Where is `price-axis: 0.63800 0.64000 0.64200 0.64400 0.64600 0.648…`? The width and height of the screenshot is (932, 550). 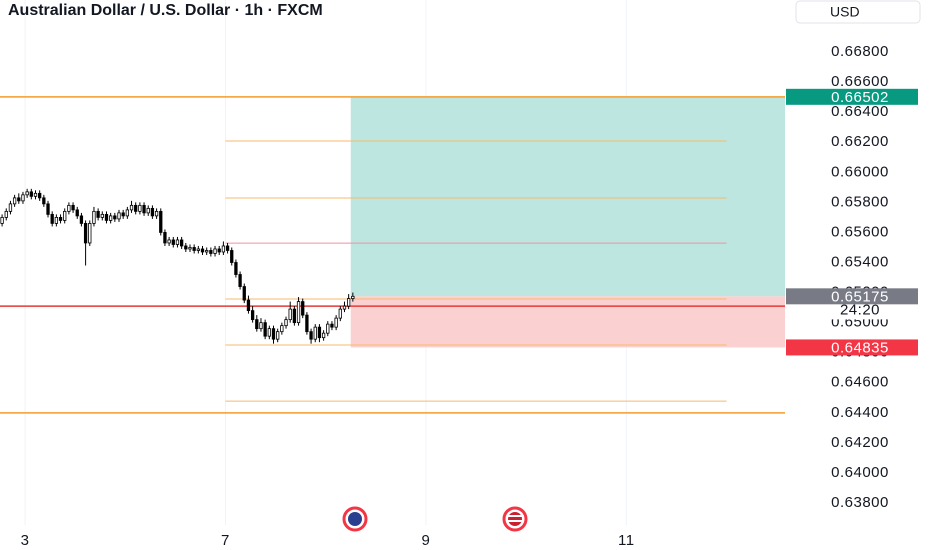 price-axis: 0.63800 0.64000 0.64200 0.64400 0.64600 0.648… is located at coordinates (853, 277).